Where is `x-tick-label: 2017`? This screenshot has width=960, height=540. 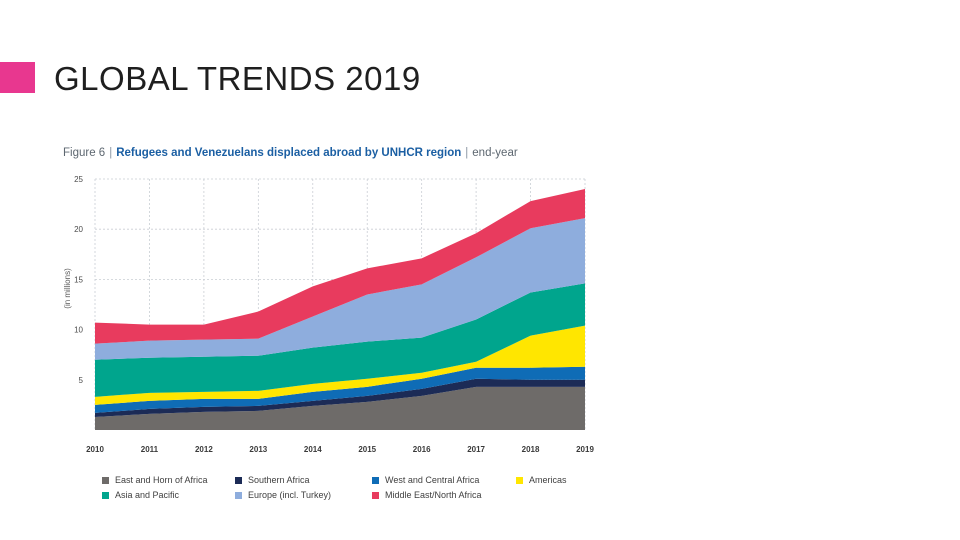 x-tick-label: 2017 is located at coordinates (476, 449).